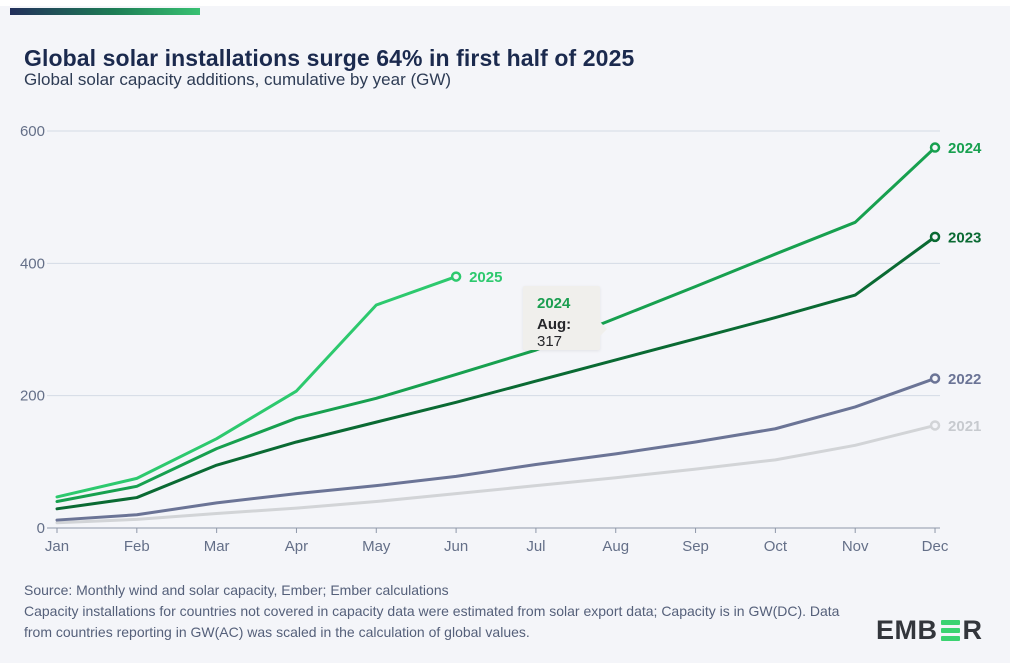 Image resolution: width=1019 pixels, height=669 pixels. Describe the element at coordinates (615, 546) in the screenshot. I see `x-tick-label-Aug: Aug` at that location.